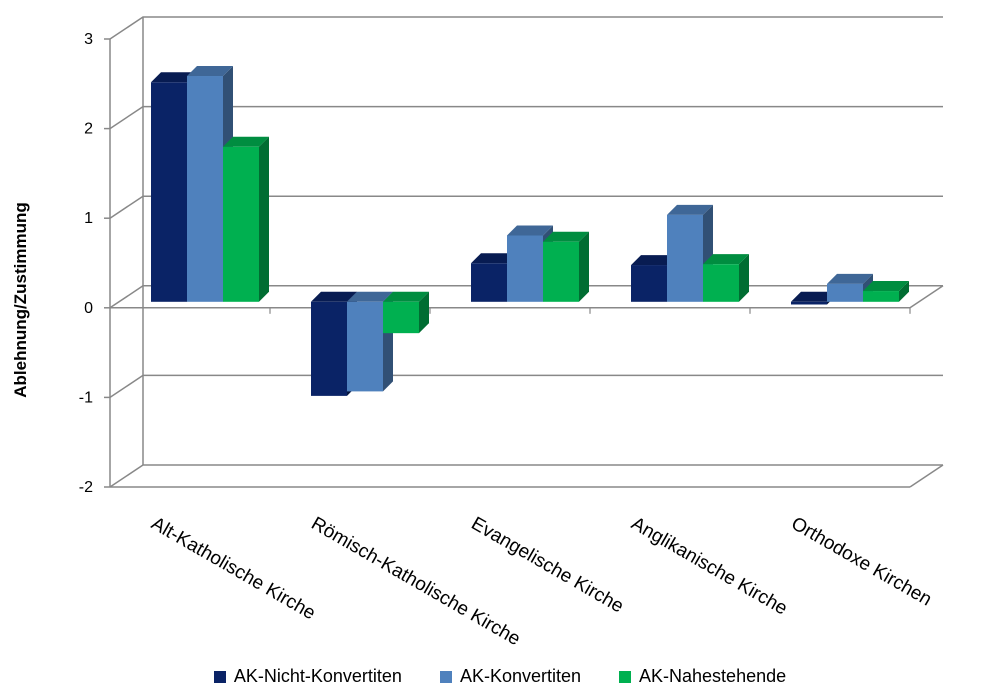  I want to click on y-tick-labels: 3 2 1 0 -1 -2, so click(86, 263).